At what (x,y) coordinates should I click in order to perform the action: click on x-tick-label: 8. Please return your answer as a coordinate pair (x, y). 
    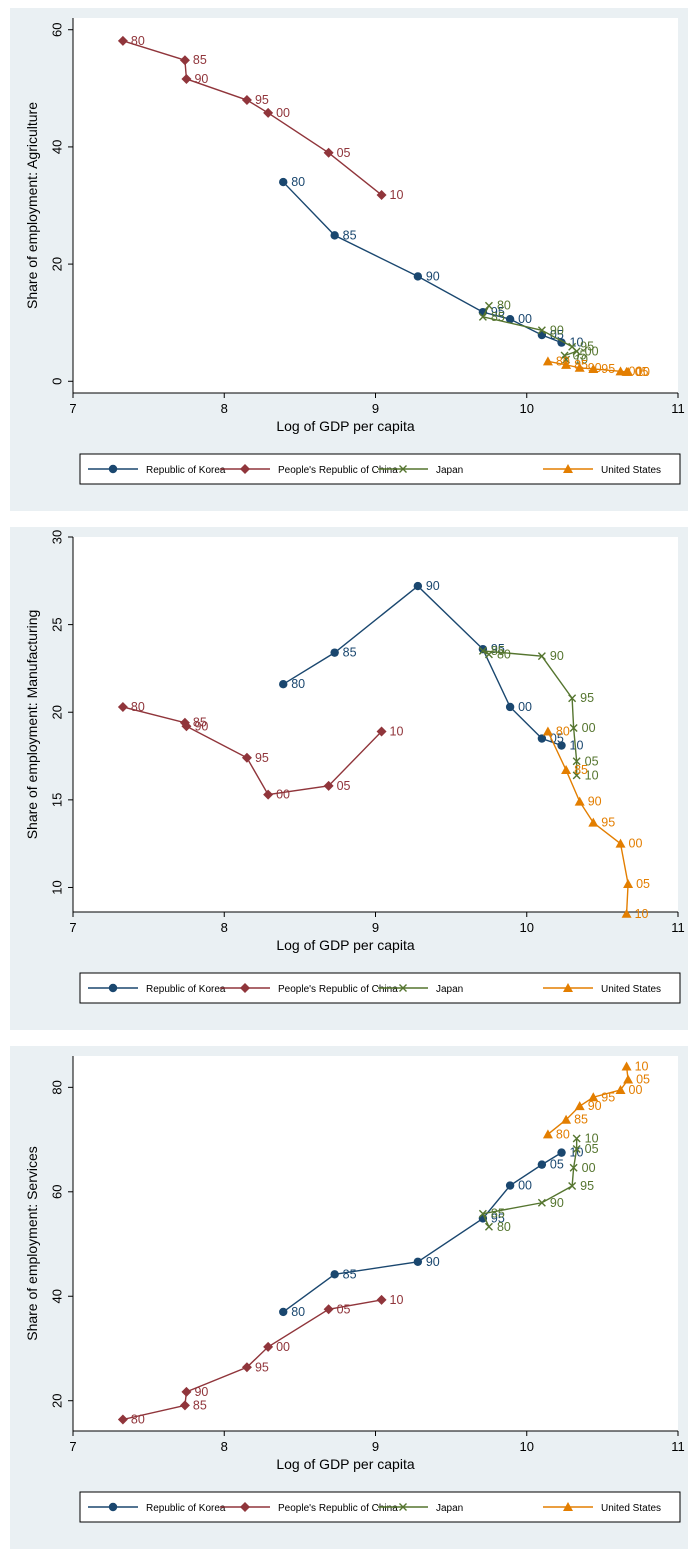
    Looking at the image, I should click on (224, 927).